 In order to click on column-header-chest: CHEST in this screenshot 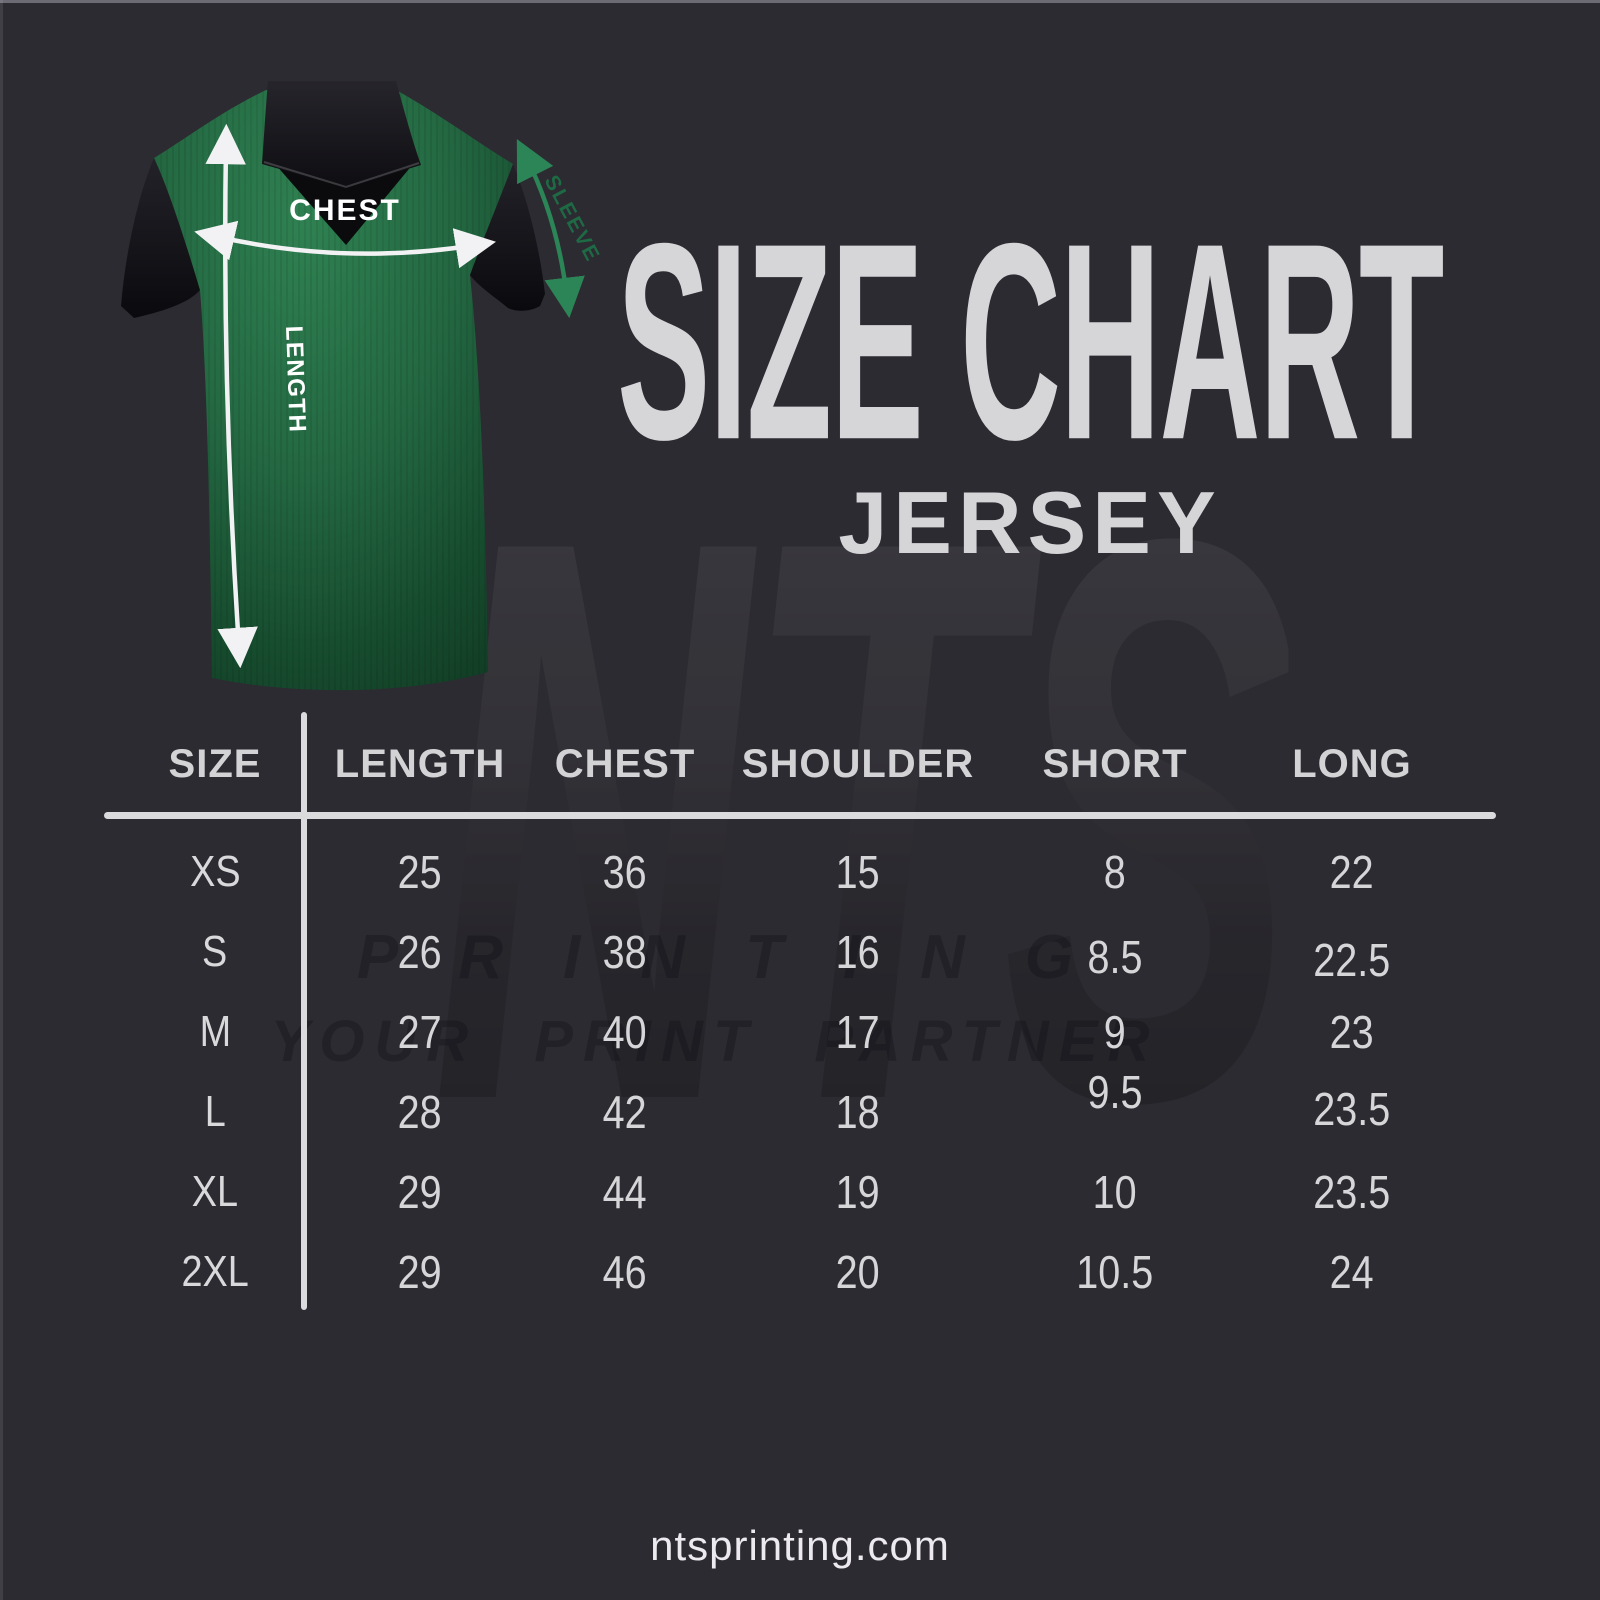, I will do `click(625, 764)`.